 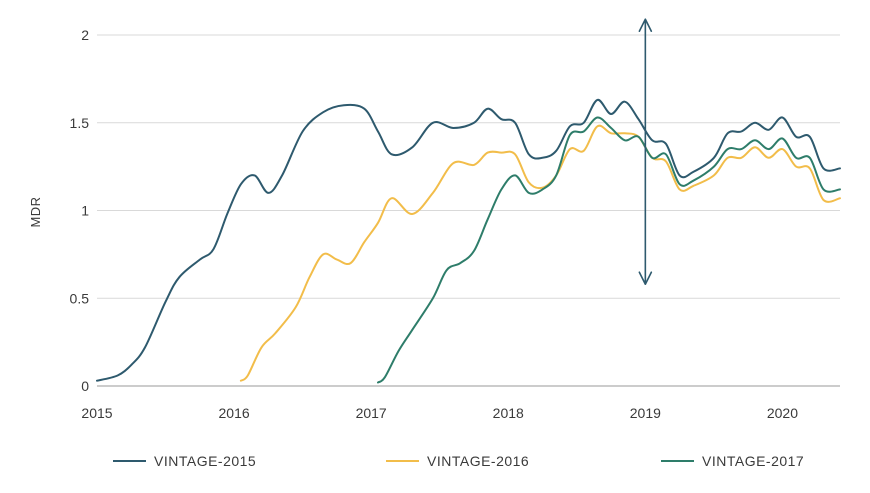 I want to click on legend-item: VINTAGE-2016, so click(x=457, y=461).